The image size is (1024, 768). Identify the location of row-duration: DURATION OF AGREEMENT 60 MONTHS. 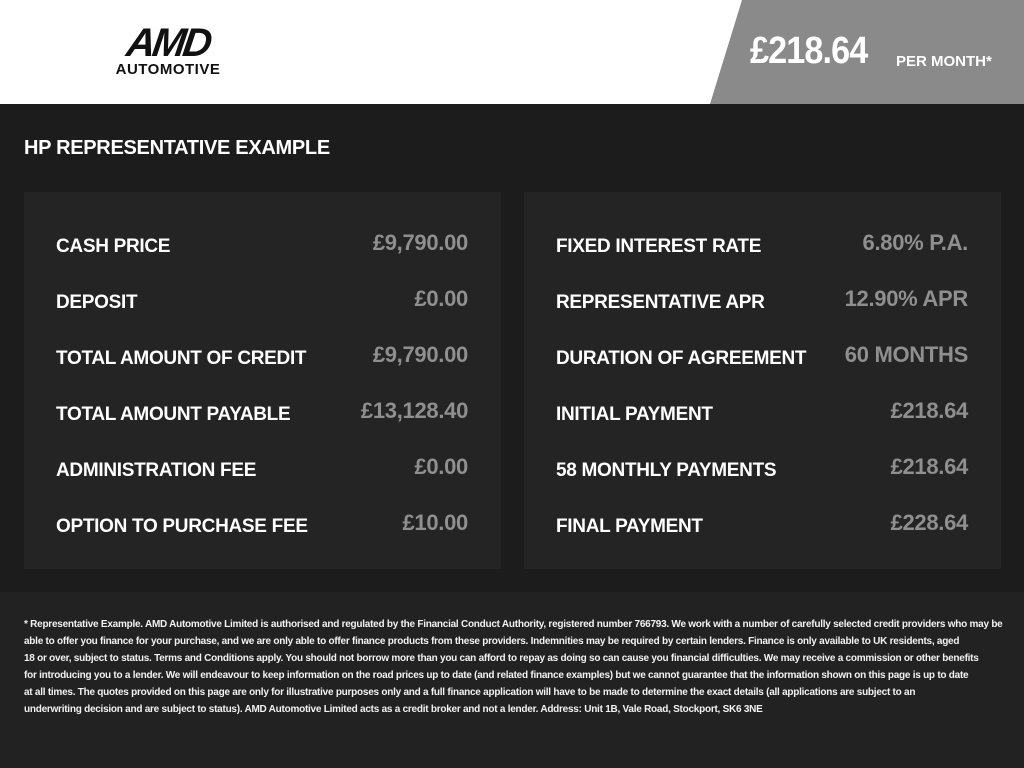
(762, 357).